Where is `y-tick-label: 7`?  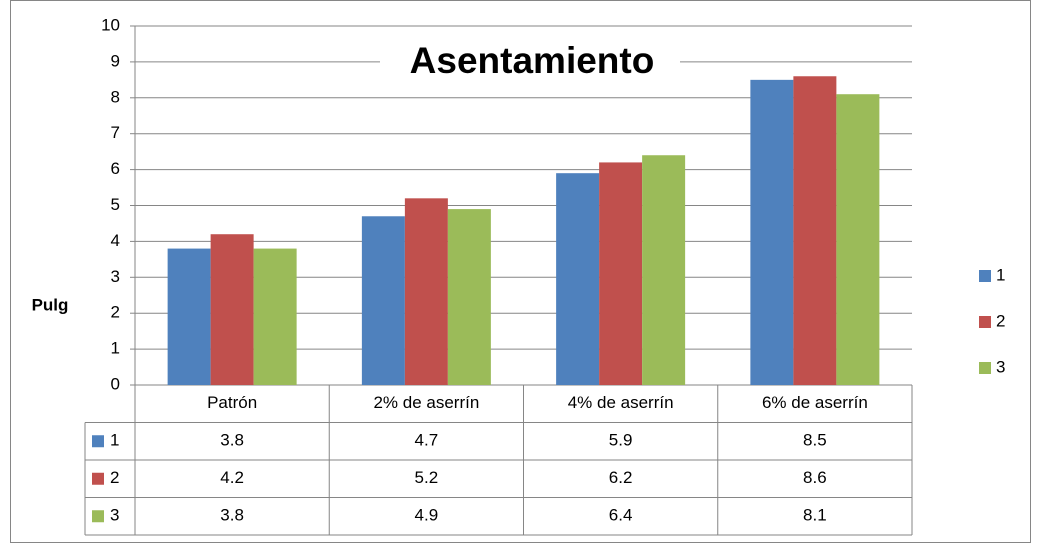 y-tick-label: 7 is located at coordinates (115, 132).